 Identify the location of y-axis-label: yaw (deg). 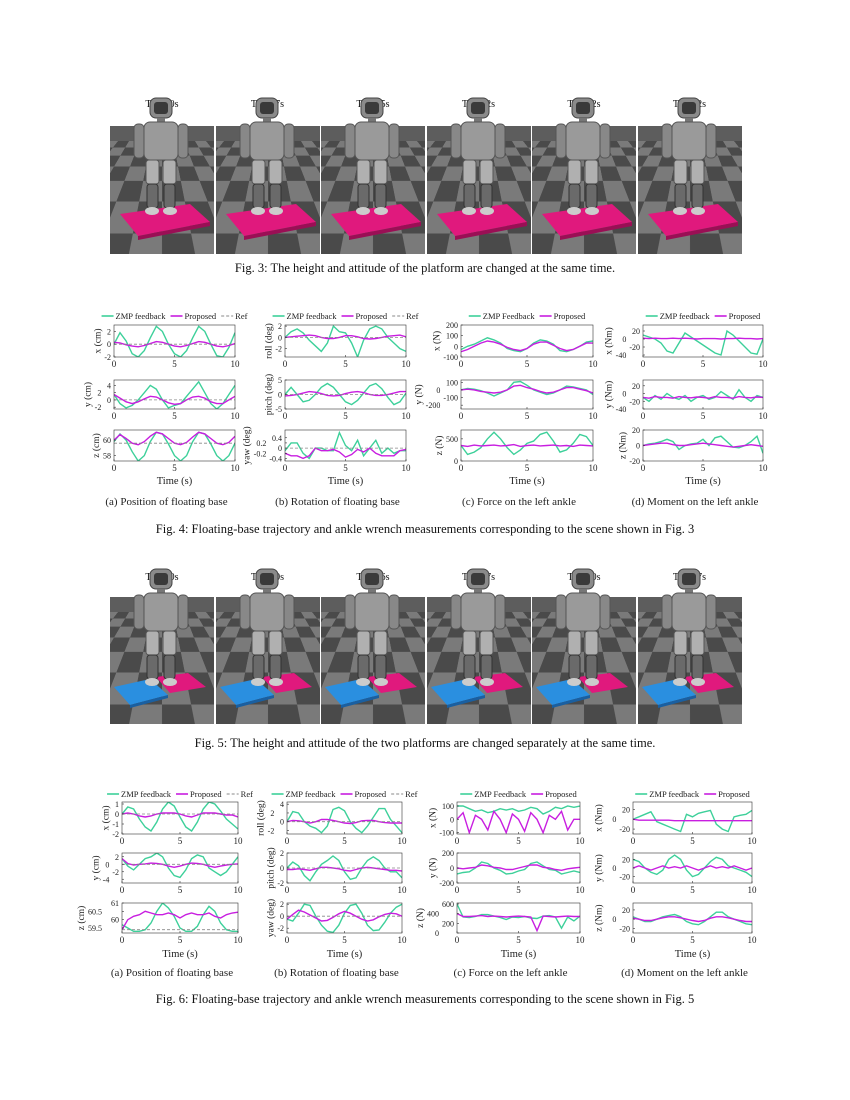
(247, 445).